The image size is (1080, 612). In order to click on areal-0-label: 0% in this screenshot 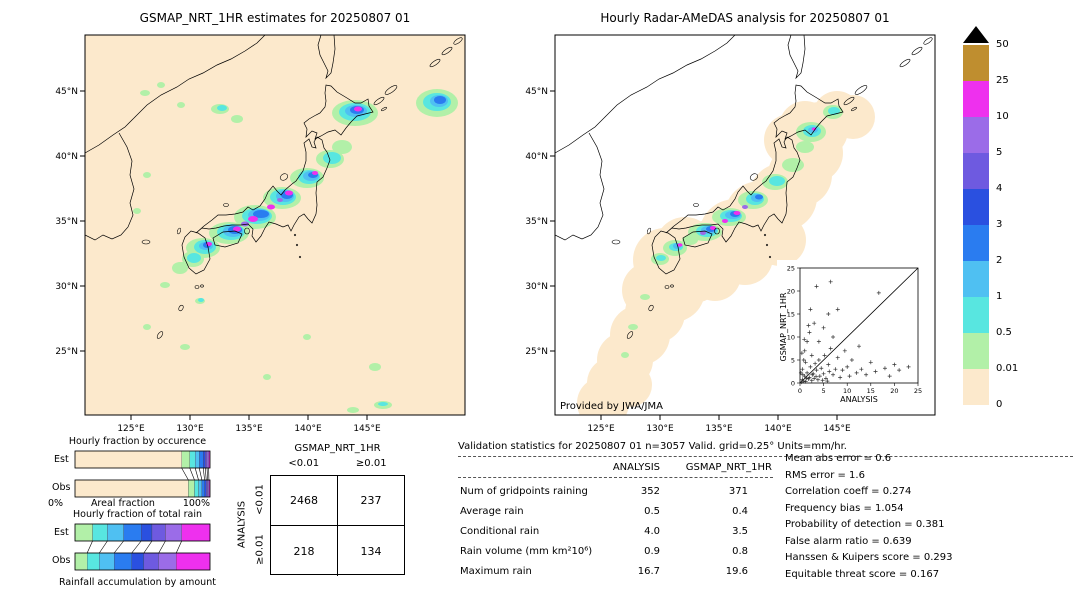, I will do `click(56, 503)`.